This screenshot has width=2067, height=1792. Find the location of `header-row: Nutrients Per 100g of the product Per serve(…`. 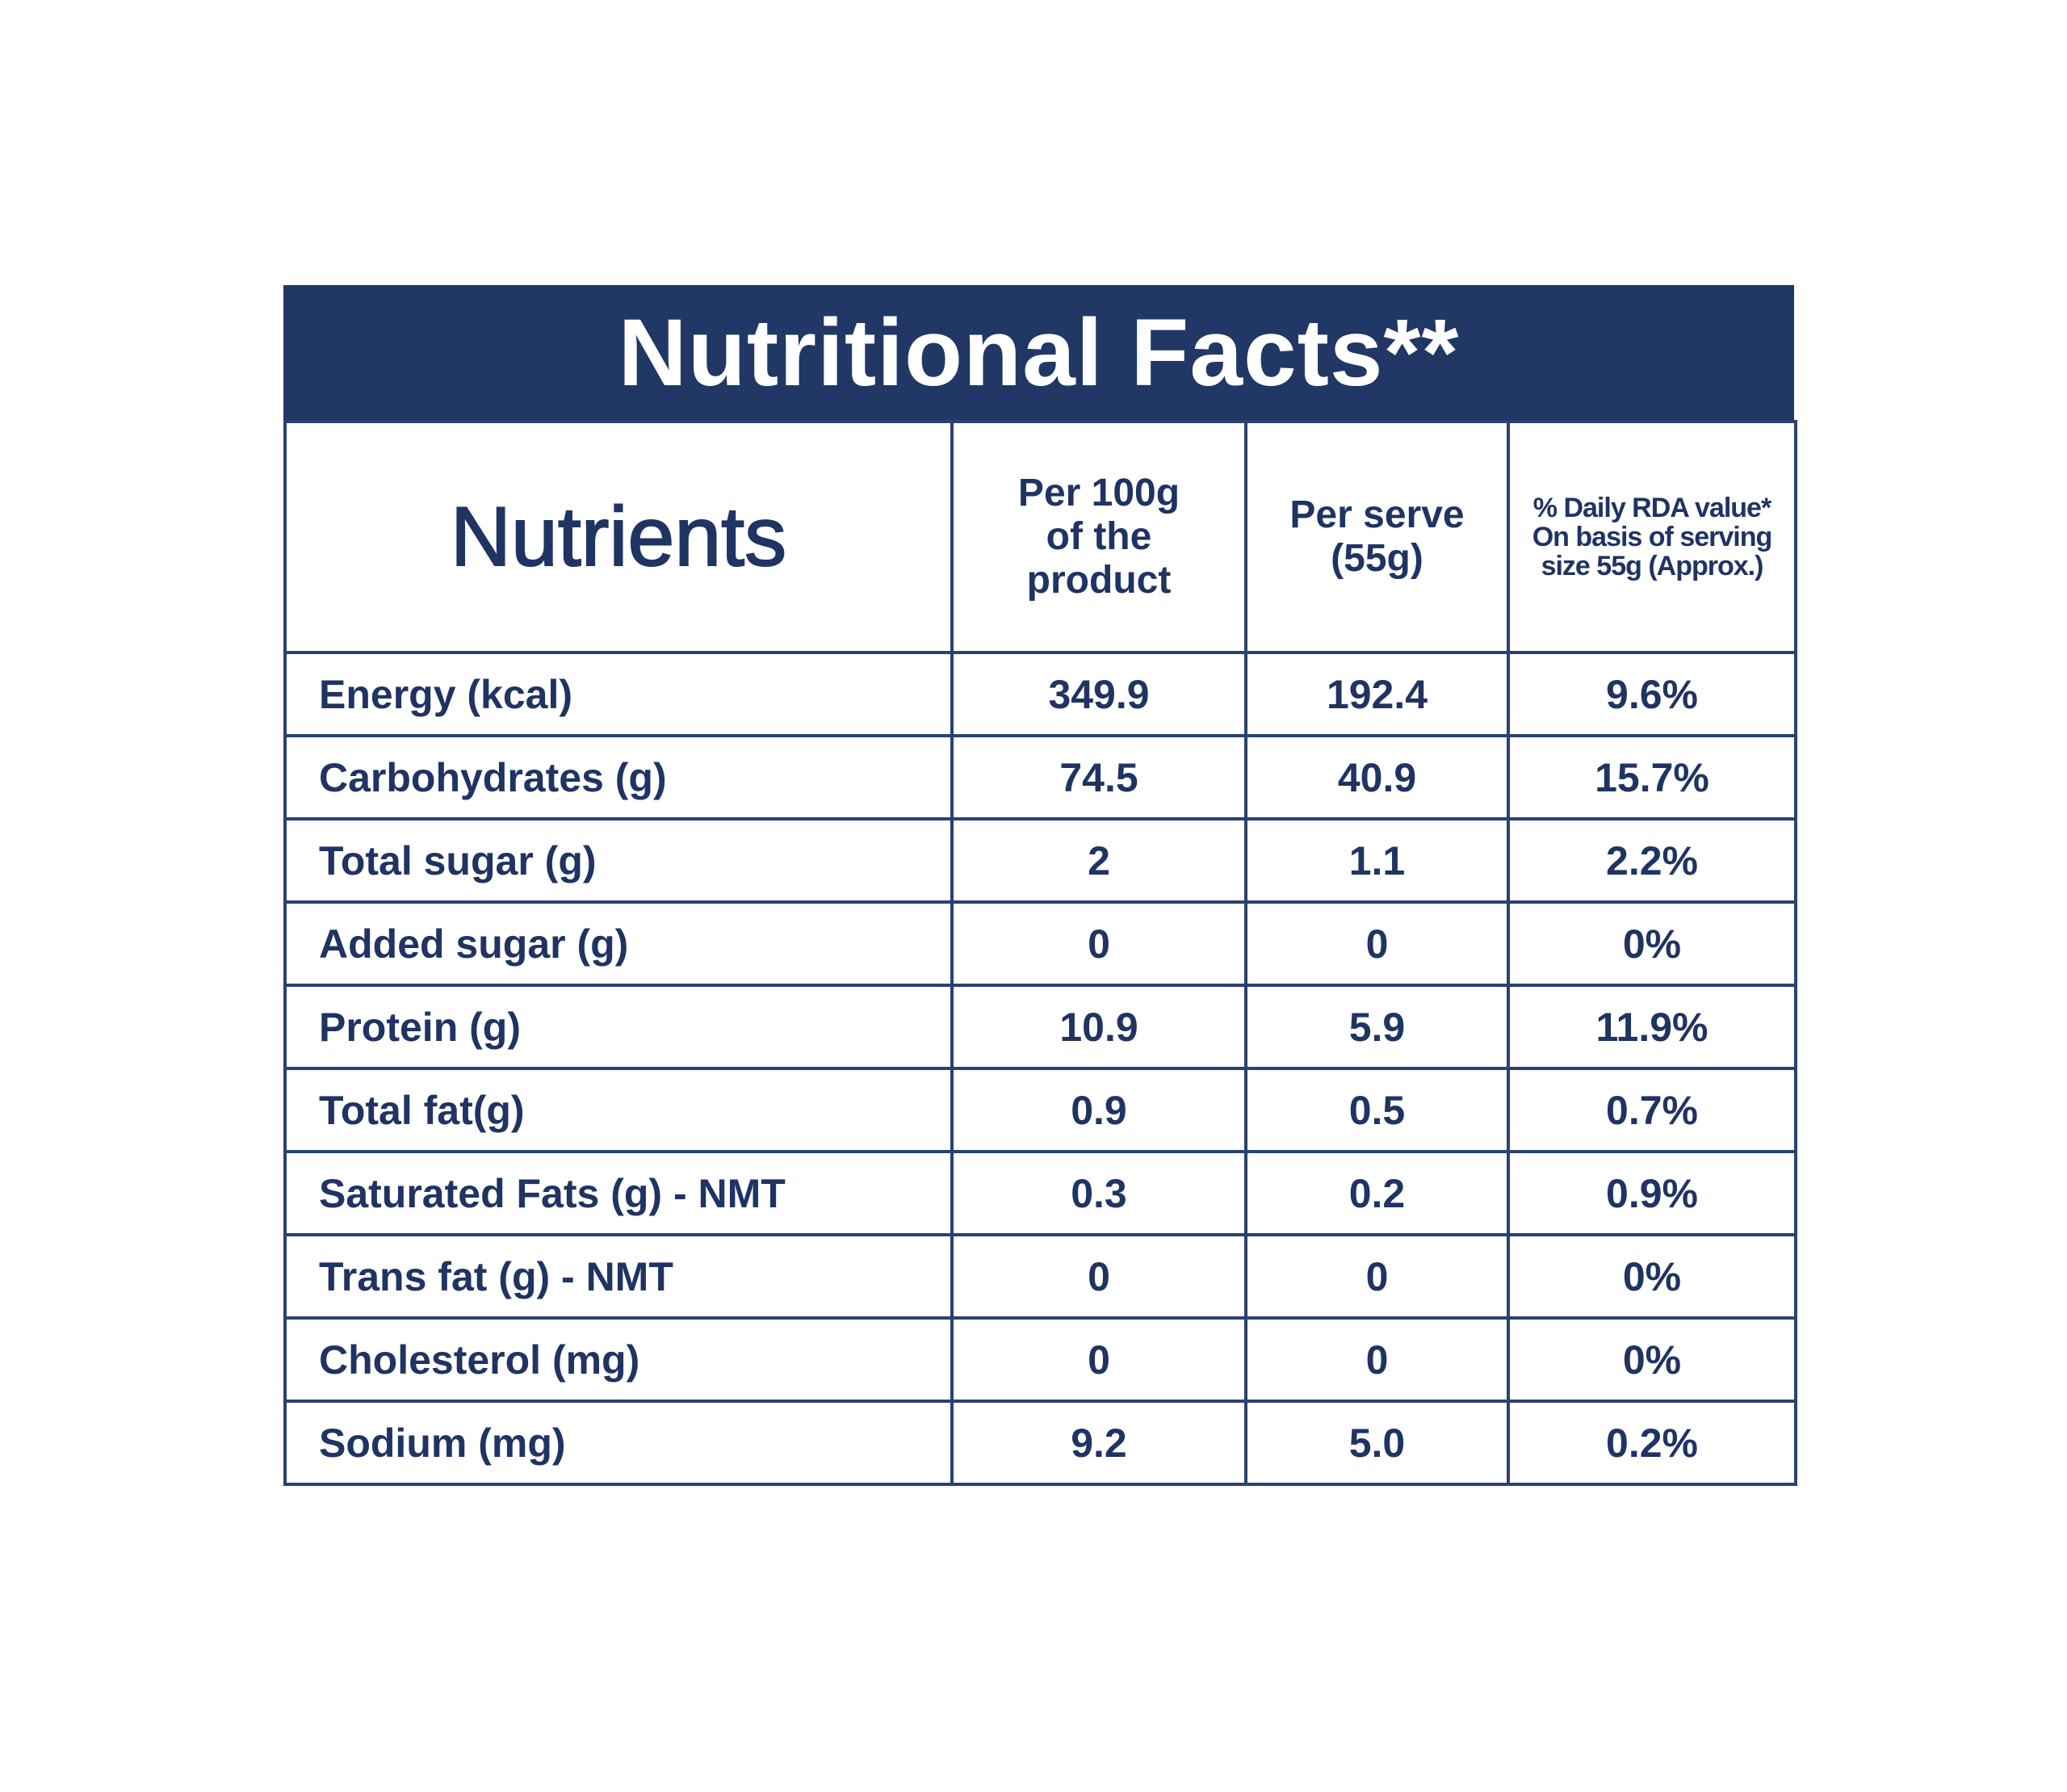

header-row: Nutrients Per 100g of the product Per serve(… is located at coordinates (1040, 537).